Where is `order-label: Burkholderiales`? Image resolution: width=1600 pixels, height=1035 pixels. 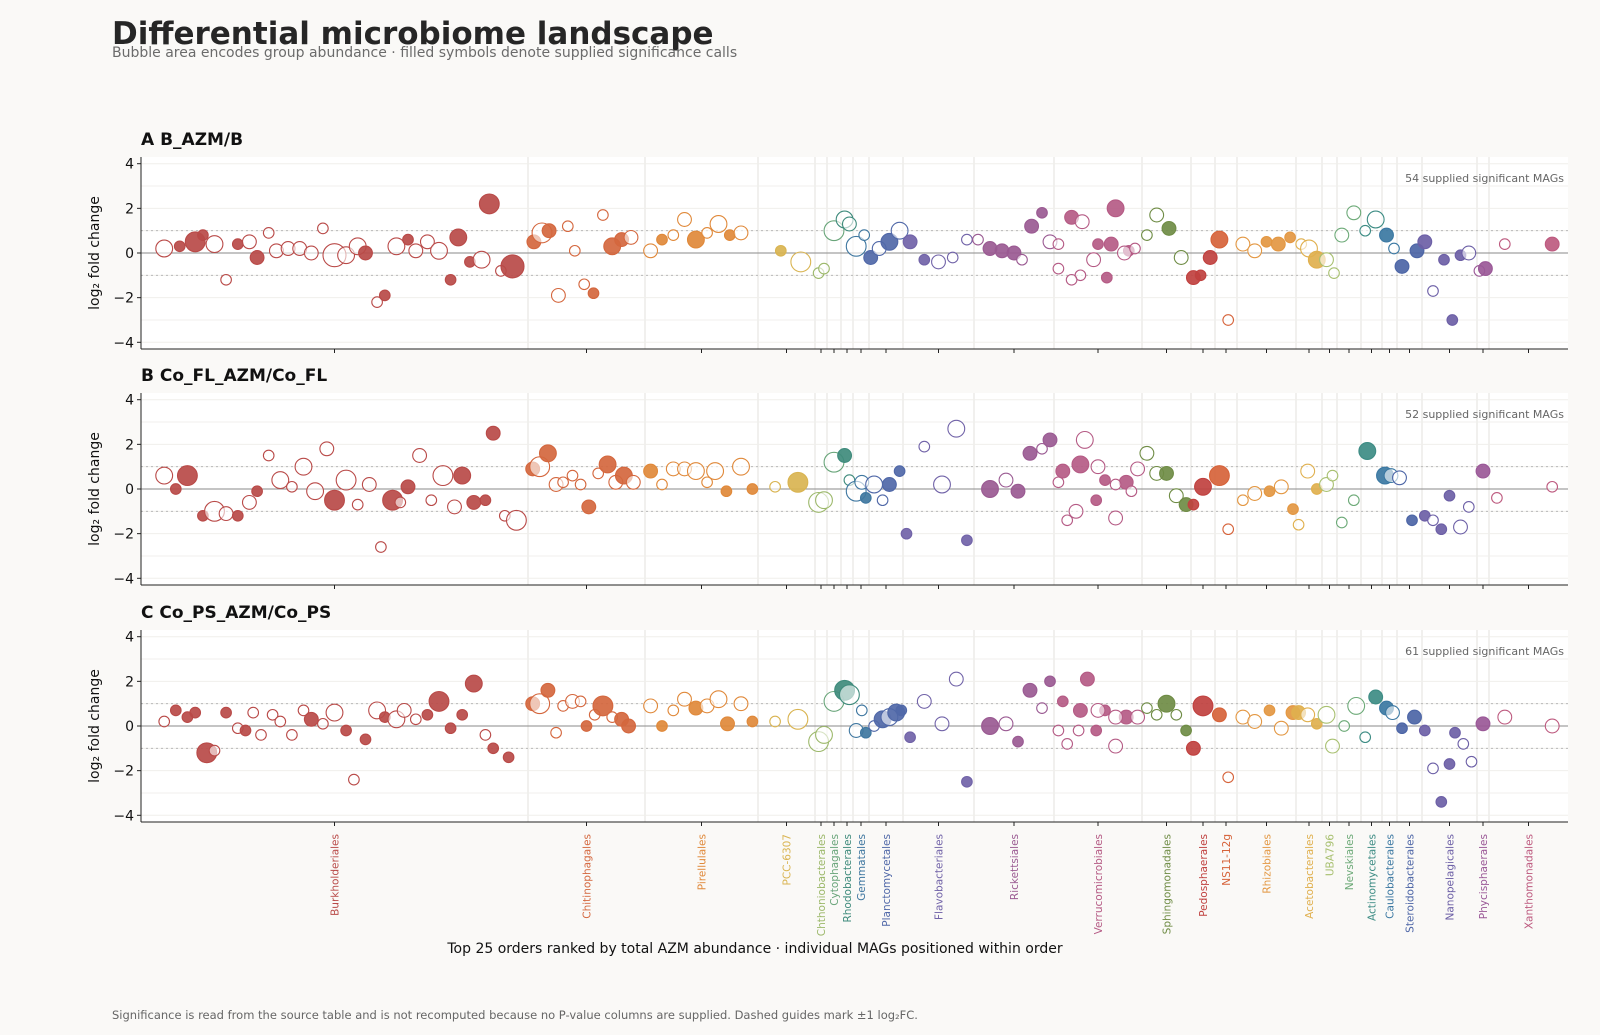 order-label: Burkholderiales is located at coordinates (336, 875).